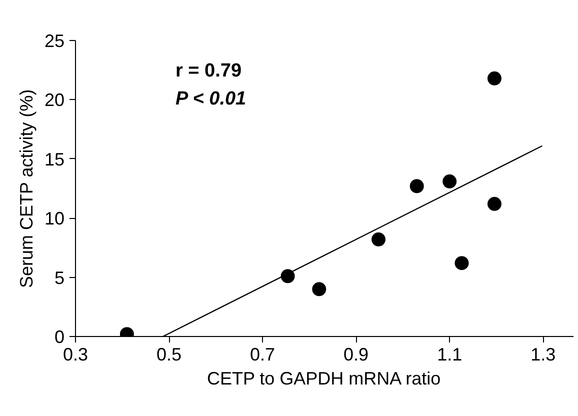 The image size is (578, 416). I want to click on y-tick-label: 25, so click(54, 41).